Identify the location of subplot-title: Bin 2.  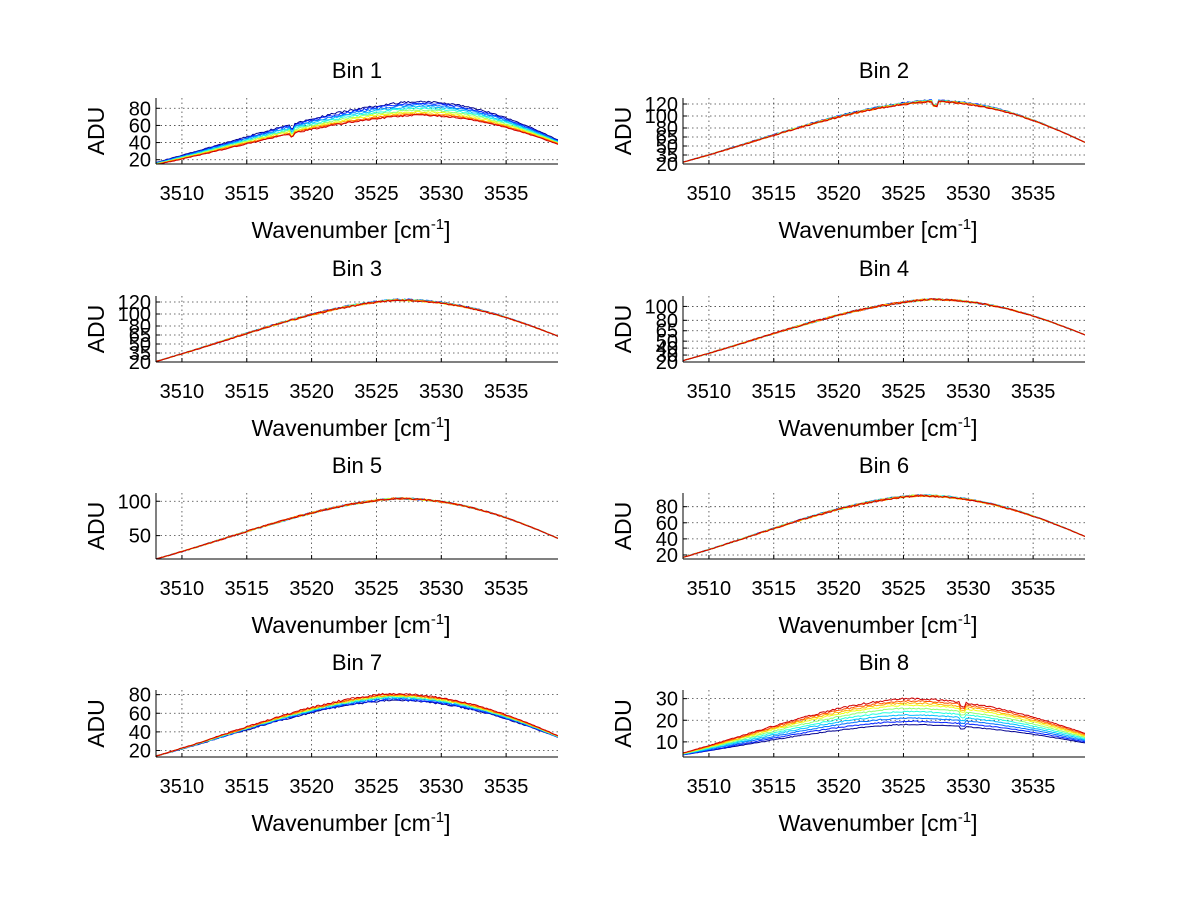
(884, 70).